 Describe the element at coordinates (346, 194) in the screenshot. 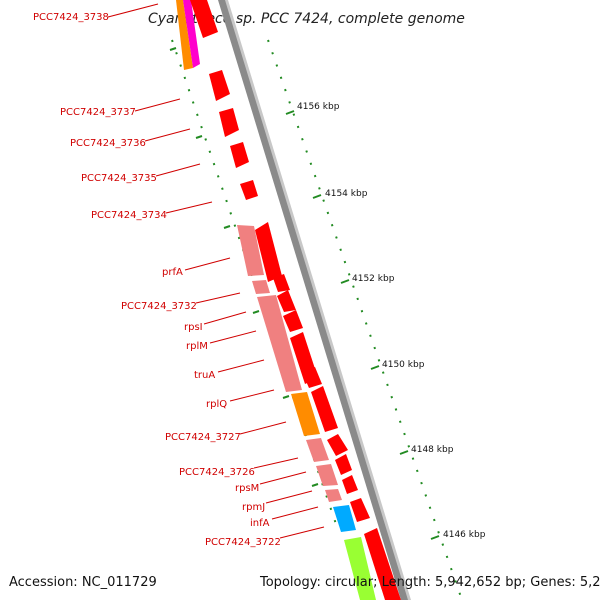

I see `tick-label: 4154 kbp` at that location.